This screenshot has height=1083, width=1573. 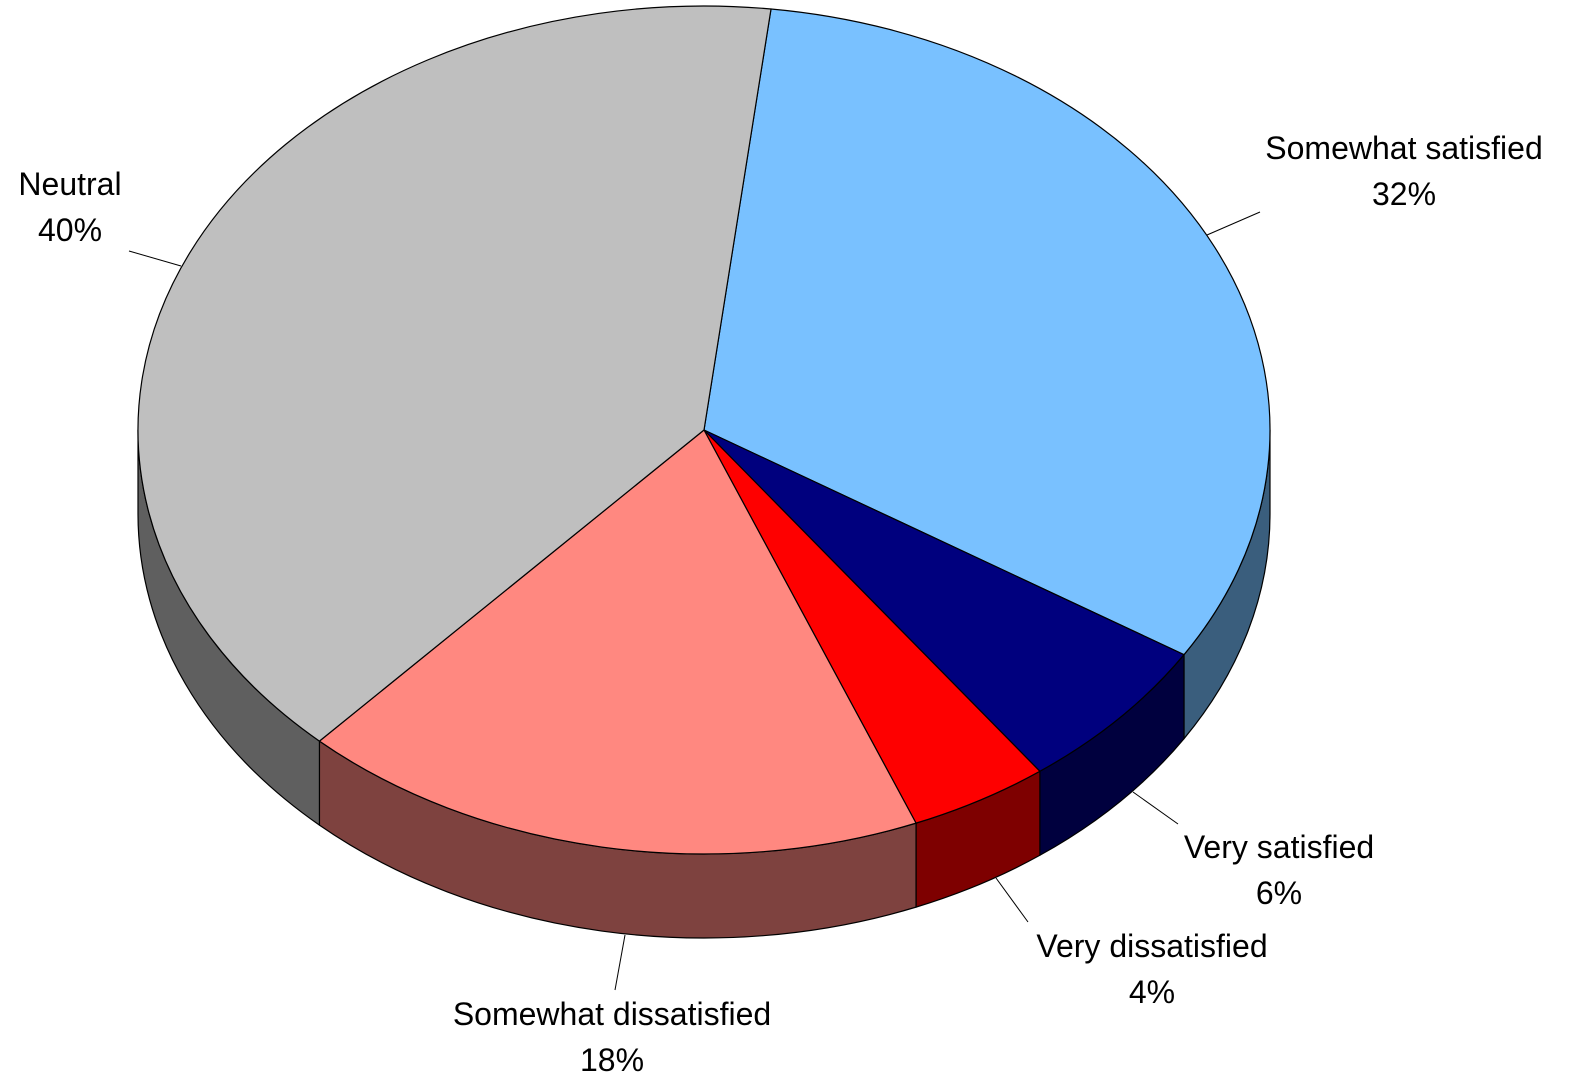 What do you see at coordinates (69, 184) in the screenshot?
I see `slice-label-neutral: Neutral` at bounding box center [69, 184].